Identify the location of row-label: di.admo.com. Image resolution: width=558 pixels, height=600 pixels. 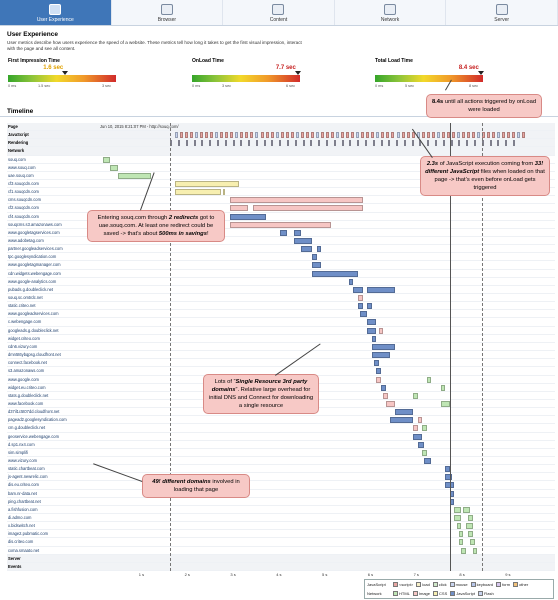
(20, 517).